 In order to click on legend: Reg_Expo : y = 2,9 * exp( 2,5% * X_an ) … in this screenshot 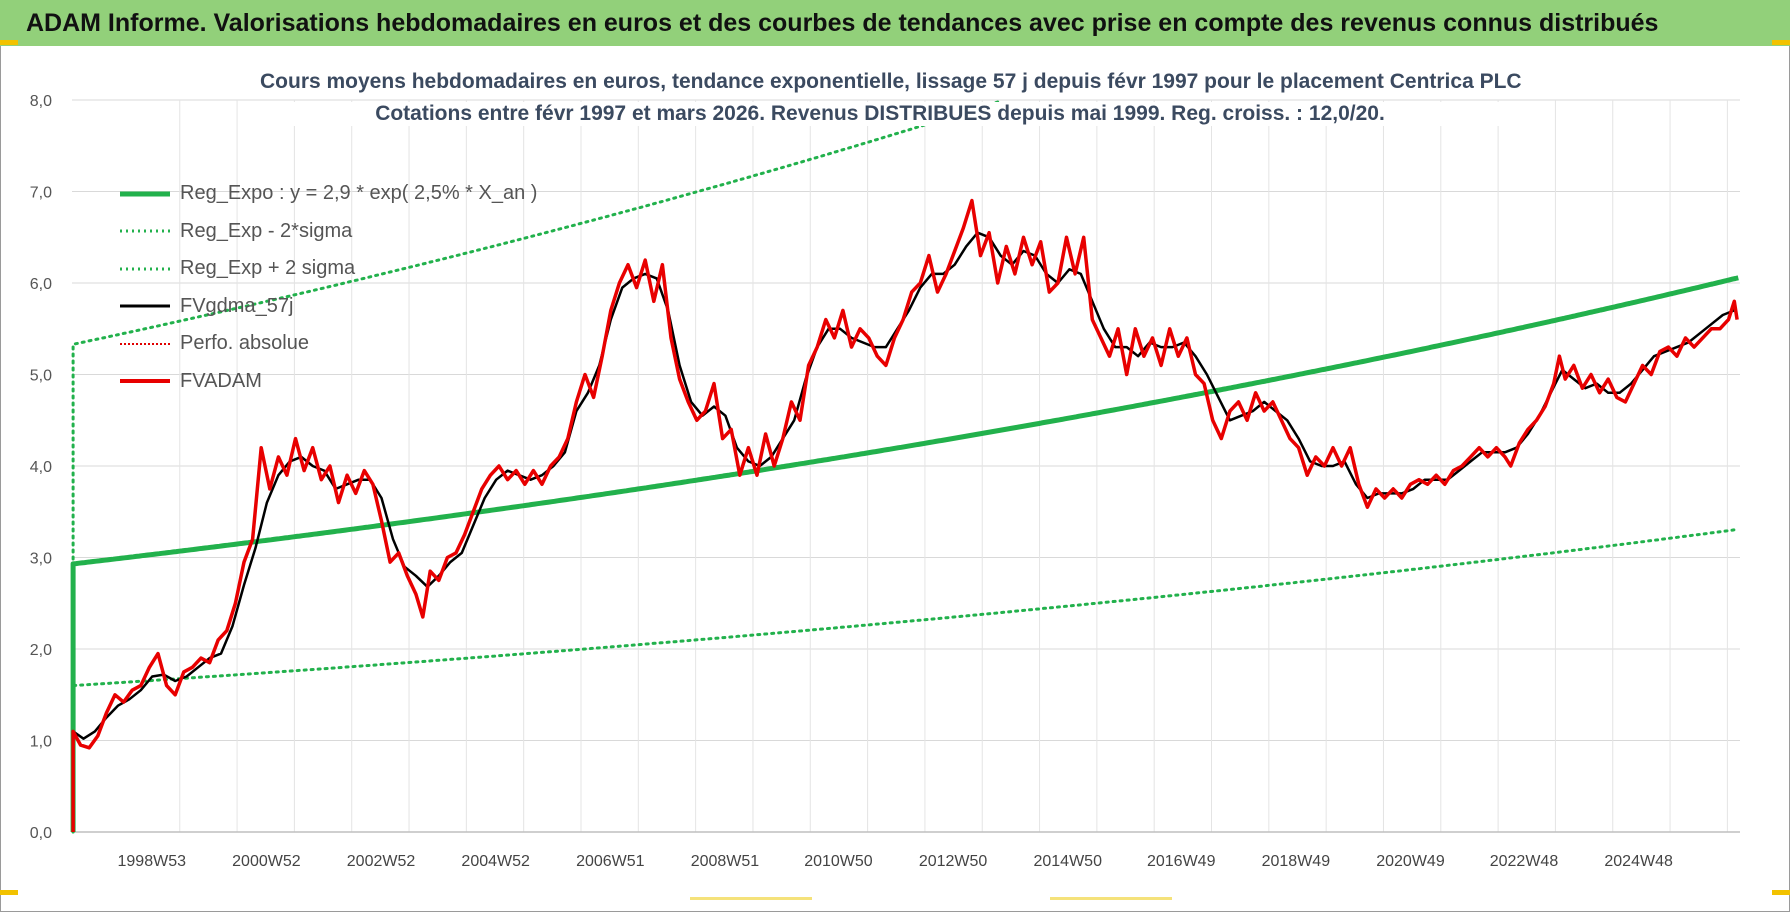, I will do `click(328, 287)`.